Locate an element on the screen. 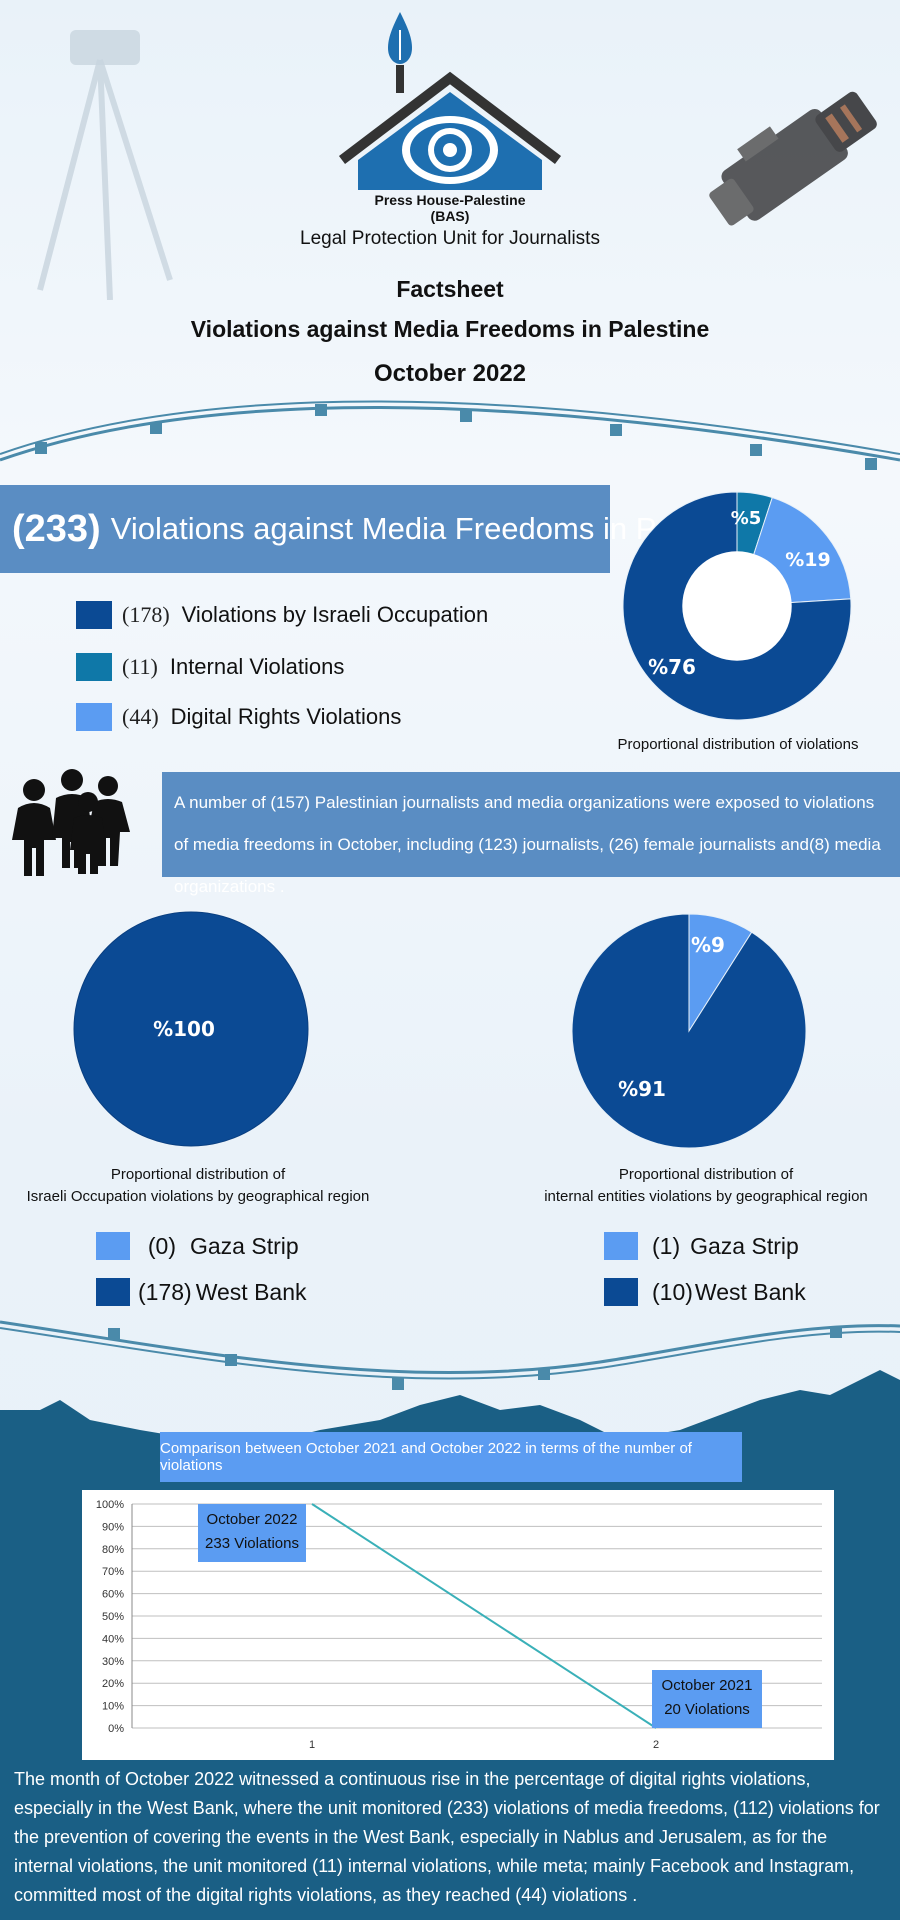  pie-data-label: %19 is located at coordinates (807, 560).